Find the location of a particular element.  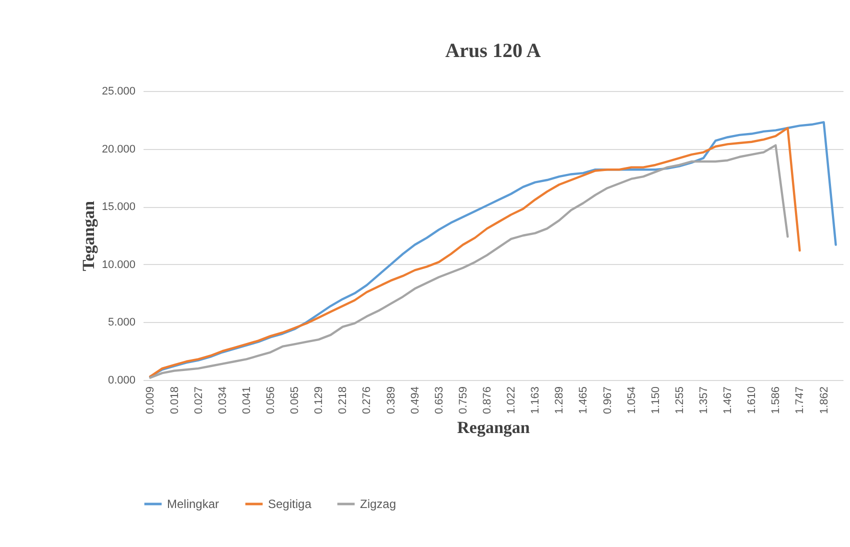

x-tick-label: 1.465 is located at coordinates (584, 400).